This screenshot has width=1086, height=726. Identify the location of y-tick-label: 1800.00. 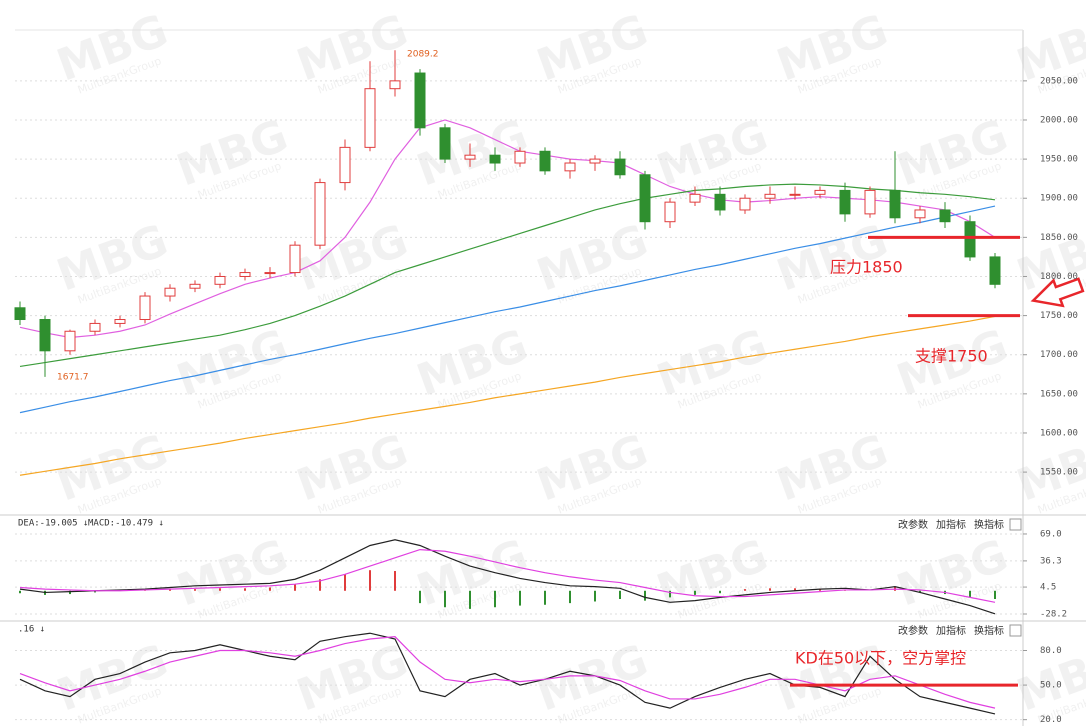
(1059, 277).